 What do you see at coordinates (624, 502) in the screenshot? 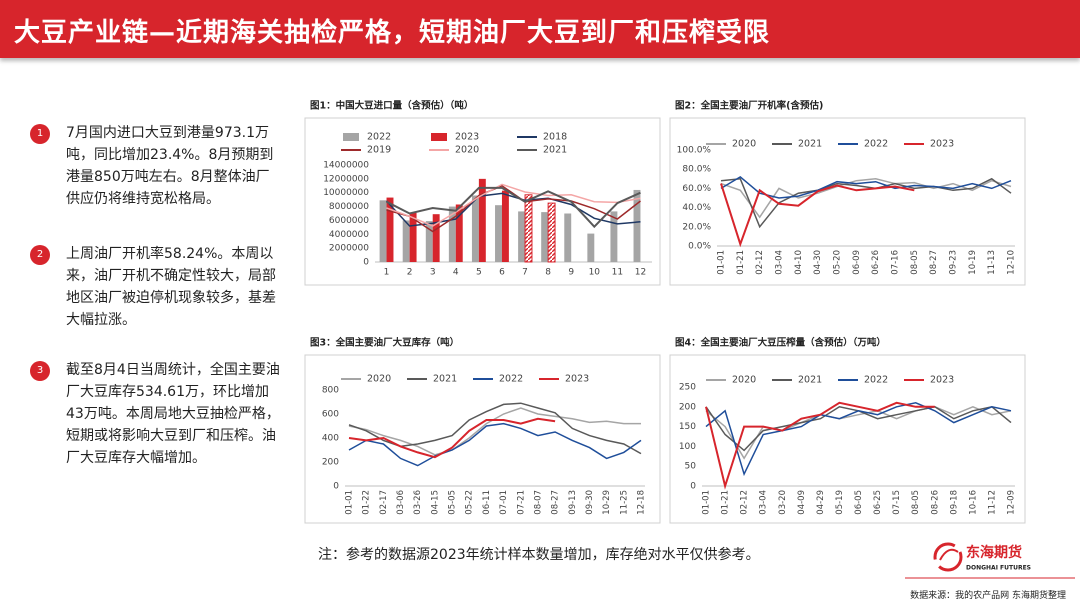
I see `x-tick-label: 11-25` at bounding box center [624, 502].